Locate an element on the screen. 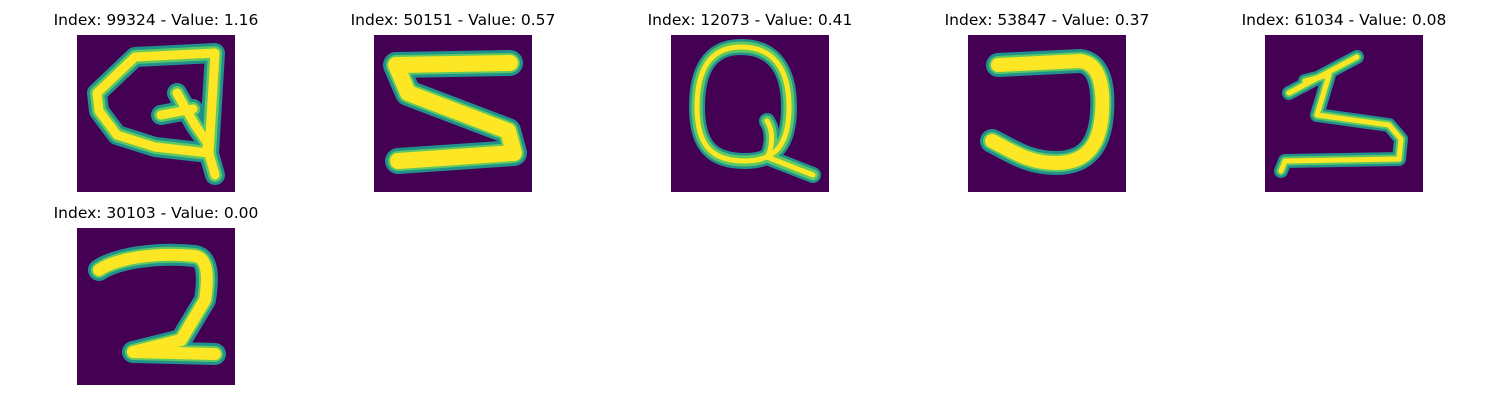 The height and width of the screenshot is (400, 1500). panel-title: Index: 50151 - Value: 0.57 is located at coordinates (453, 20).